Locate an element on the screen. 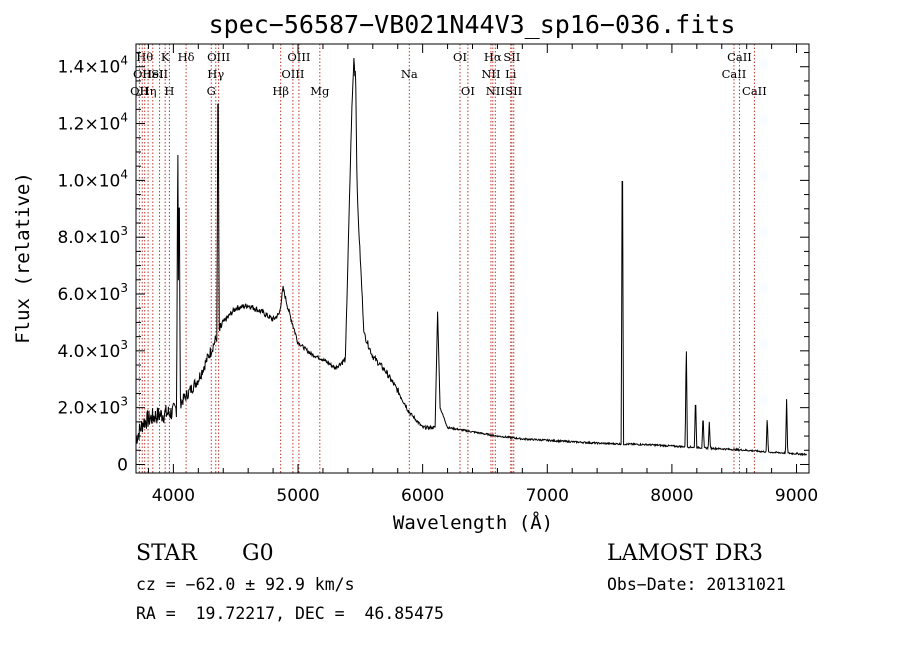  x-tick-label: 9000 is located at coordinates (796, 496).